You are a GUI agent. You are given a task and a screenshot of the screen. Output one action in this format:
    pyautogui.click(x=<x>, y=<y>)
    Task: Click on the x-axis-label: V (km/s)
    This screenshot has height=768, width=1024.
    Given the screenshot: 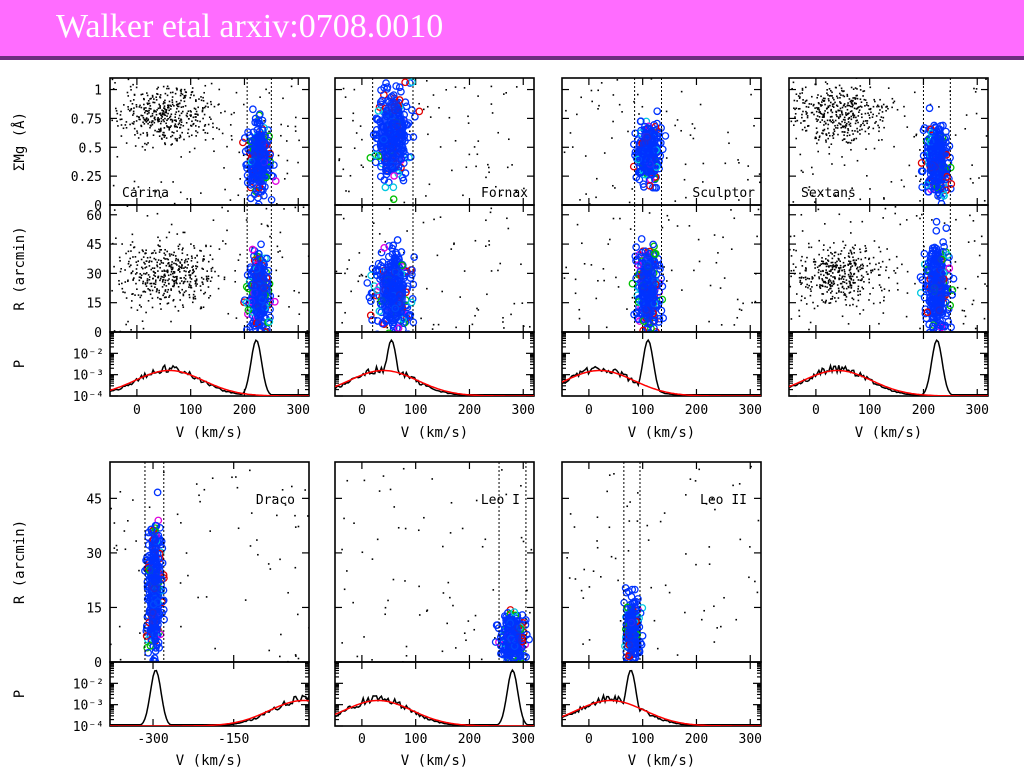 What is the action you would take?
    pyautogui.click(x=434, y=433)
    